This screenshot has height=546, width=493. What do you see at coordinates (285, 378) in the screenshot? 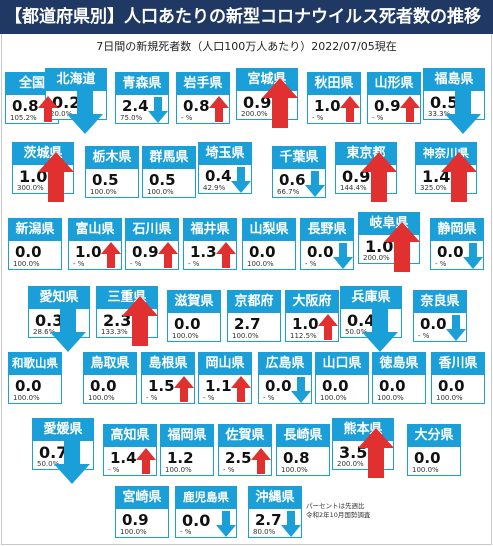
I see `tile-hiroshima: 広島県 0.0- %` at bounding box center [285, 378].